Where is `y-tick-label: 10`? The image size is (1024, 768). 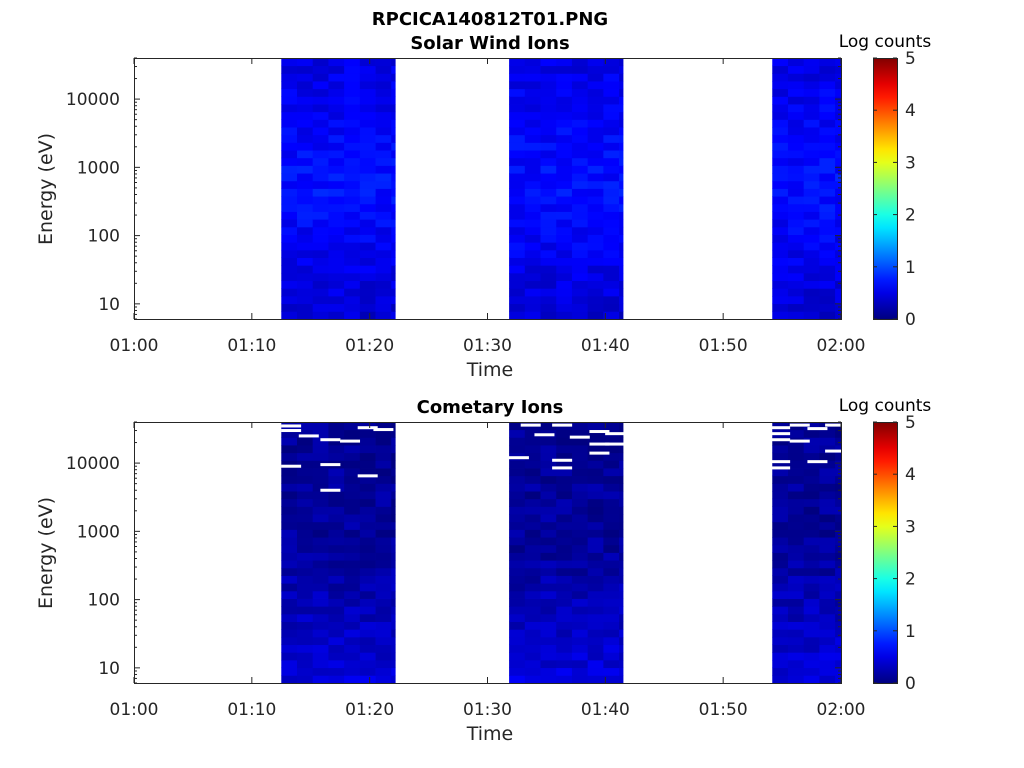
y-tick-label: 10 is located at coordinates (109, 669).